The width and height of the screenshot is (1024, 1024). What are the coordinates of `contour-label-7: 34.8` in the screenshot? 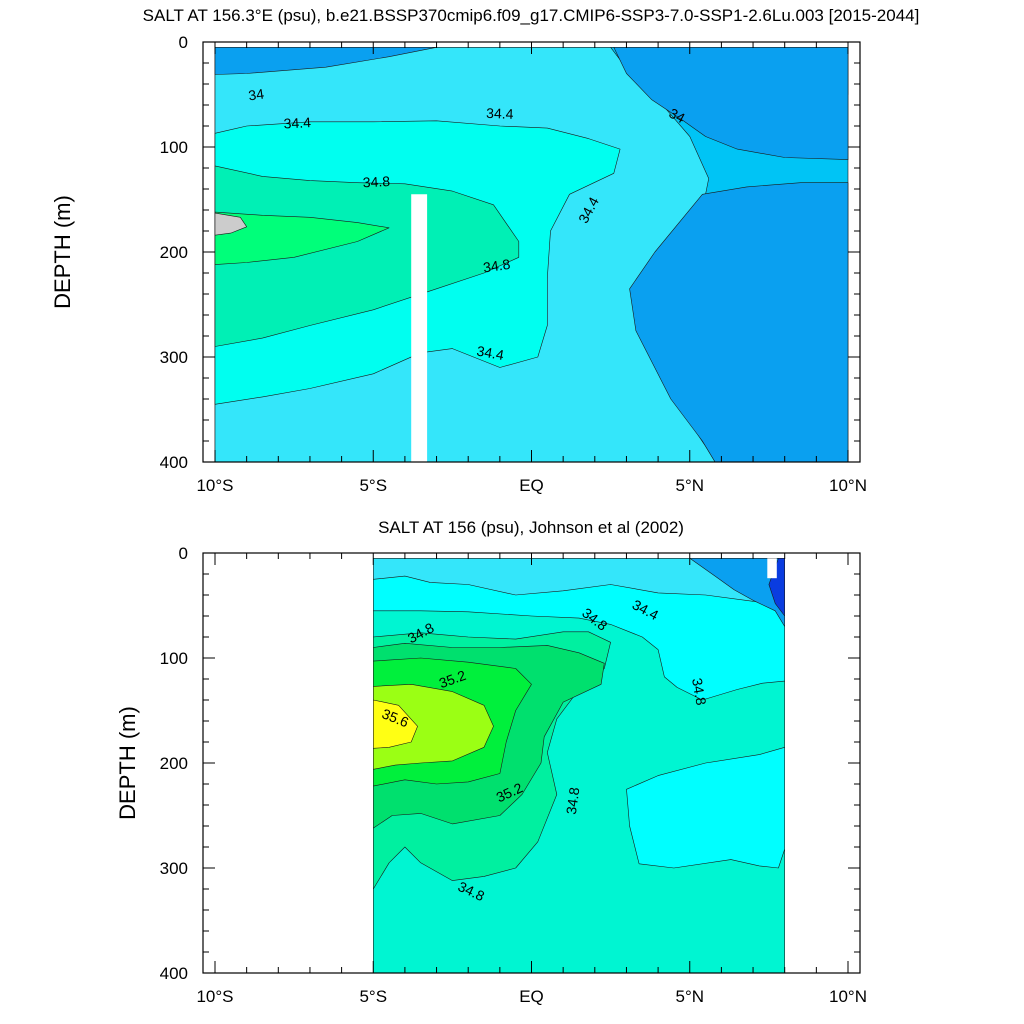 It's located at (573, 800).